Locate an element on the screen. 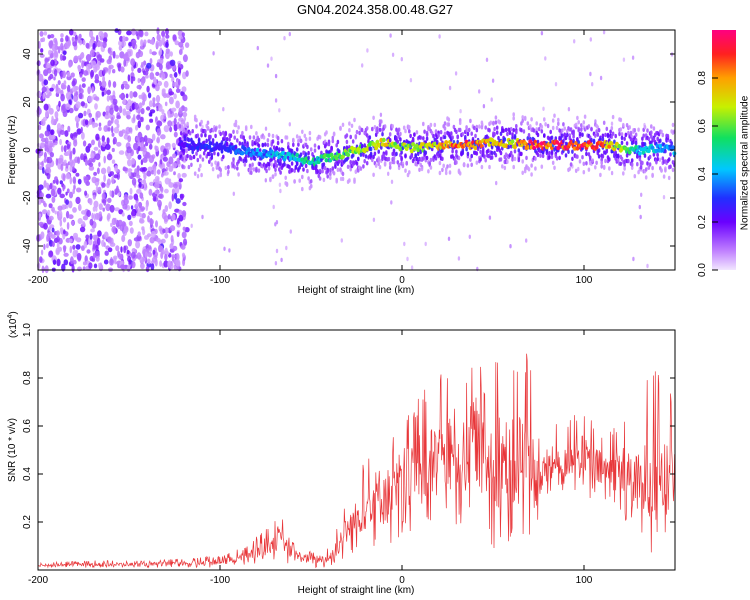 This screenshot has width=750, height=600. ridge-point is located at coordinates (376, 148).